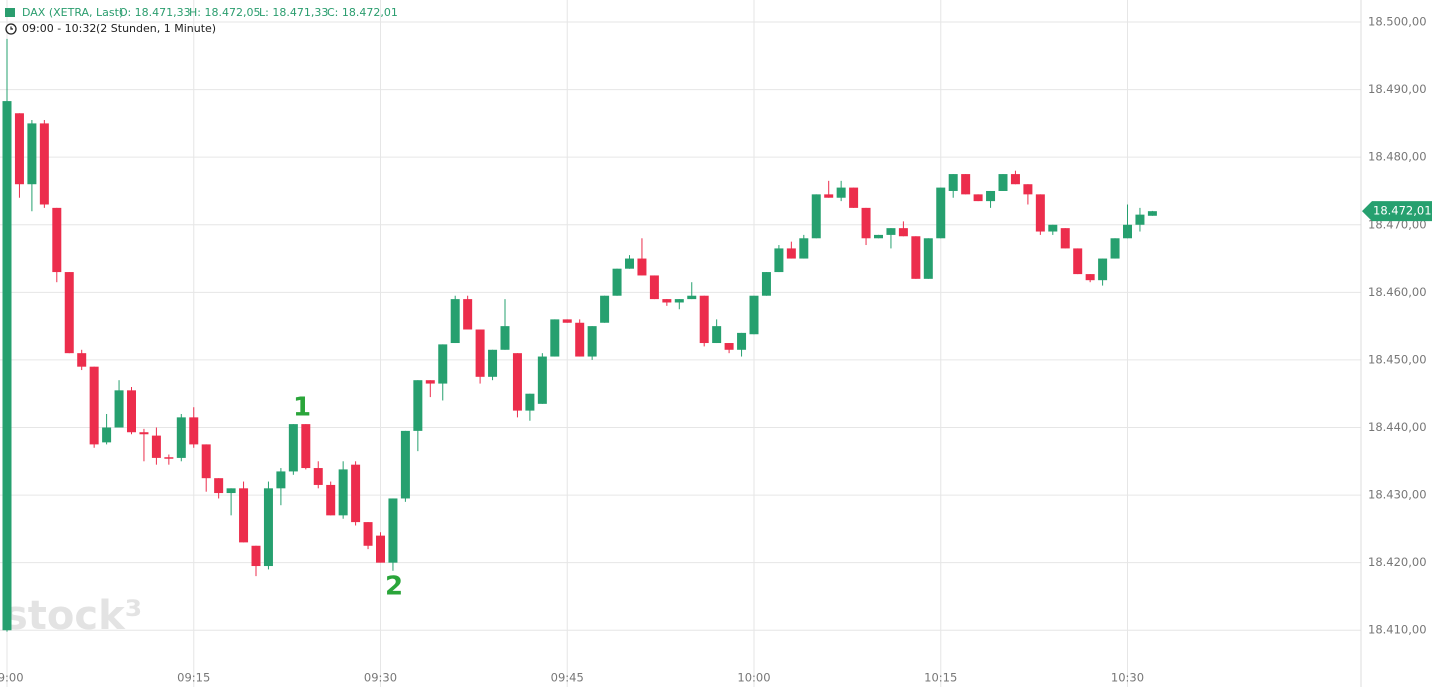 The image size is (1432, 687). Describe the element at coordinates (193, 678) in the screenshot. I see `x-tick-label: 09:15` at that location.